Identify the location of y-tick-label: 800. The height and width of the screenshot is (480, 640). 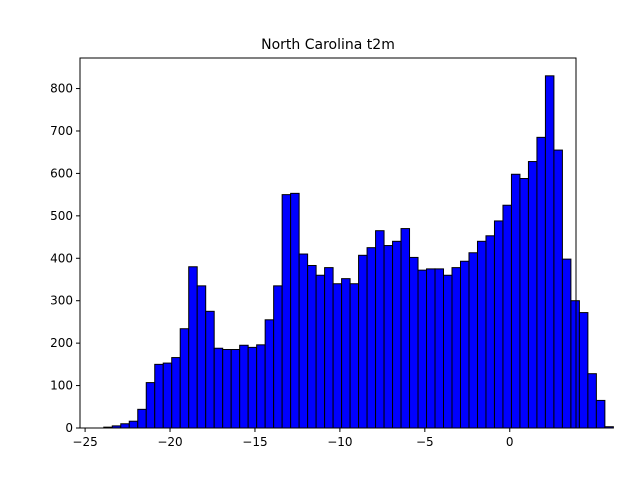
(61, 89).